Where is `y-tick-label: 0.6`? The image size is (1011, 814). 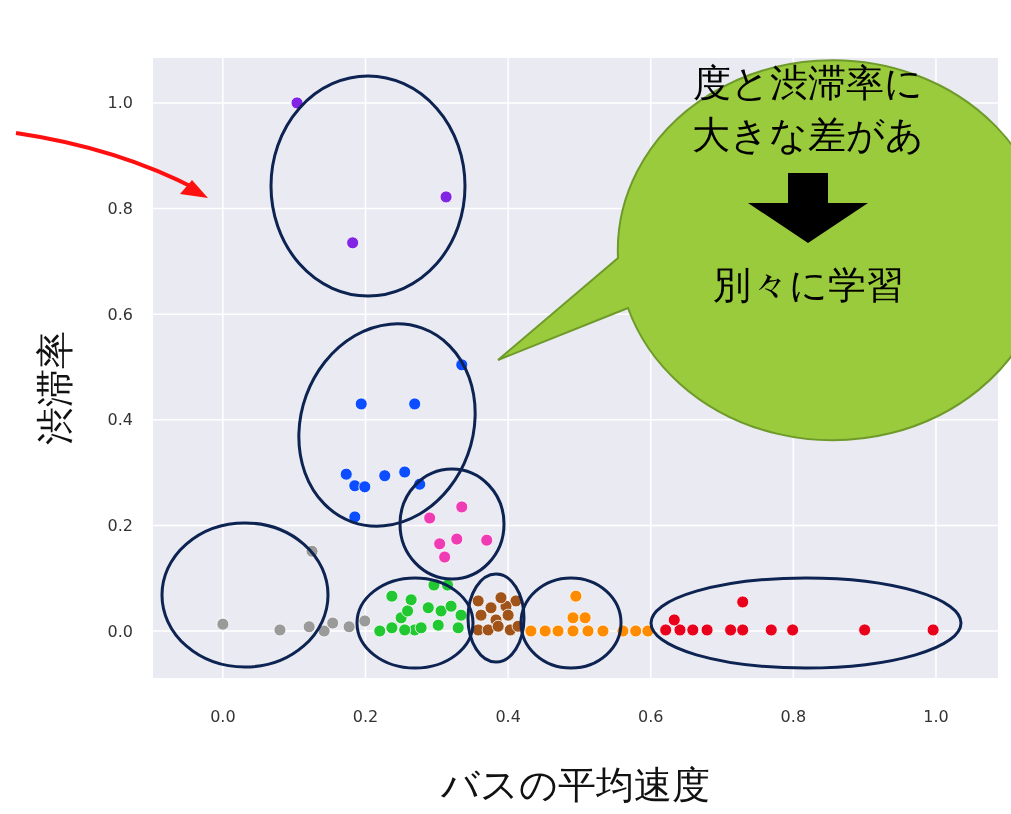
y-tick-label: 0.6 is located at coordinates (120, 314).